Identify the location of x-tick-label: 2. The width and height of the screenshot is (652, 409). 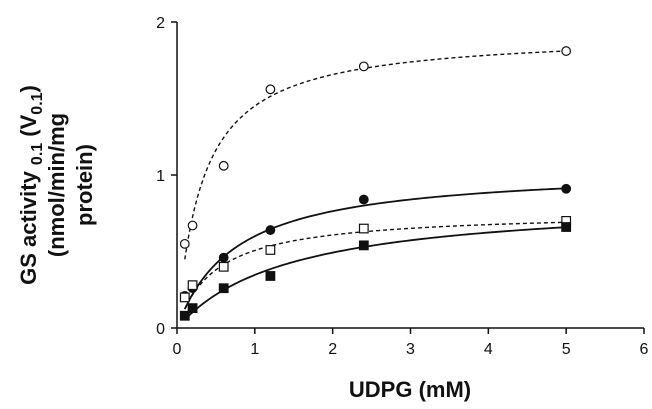
(332, 349).